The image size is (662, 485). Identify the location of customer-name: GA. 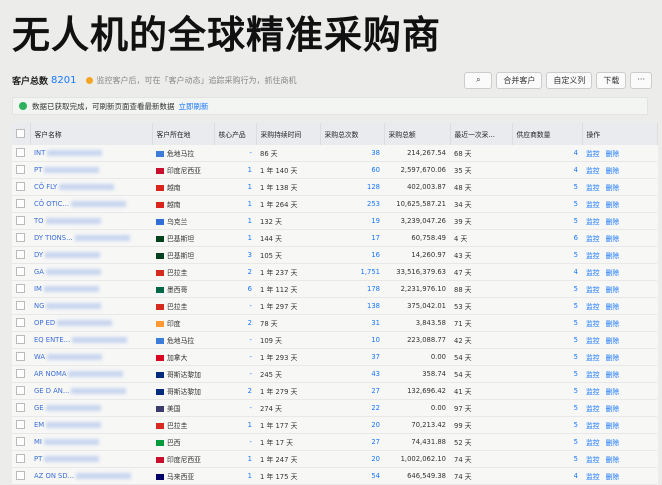
(39, 272).